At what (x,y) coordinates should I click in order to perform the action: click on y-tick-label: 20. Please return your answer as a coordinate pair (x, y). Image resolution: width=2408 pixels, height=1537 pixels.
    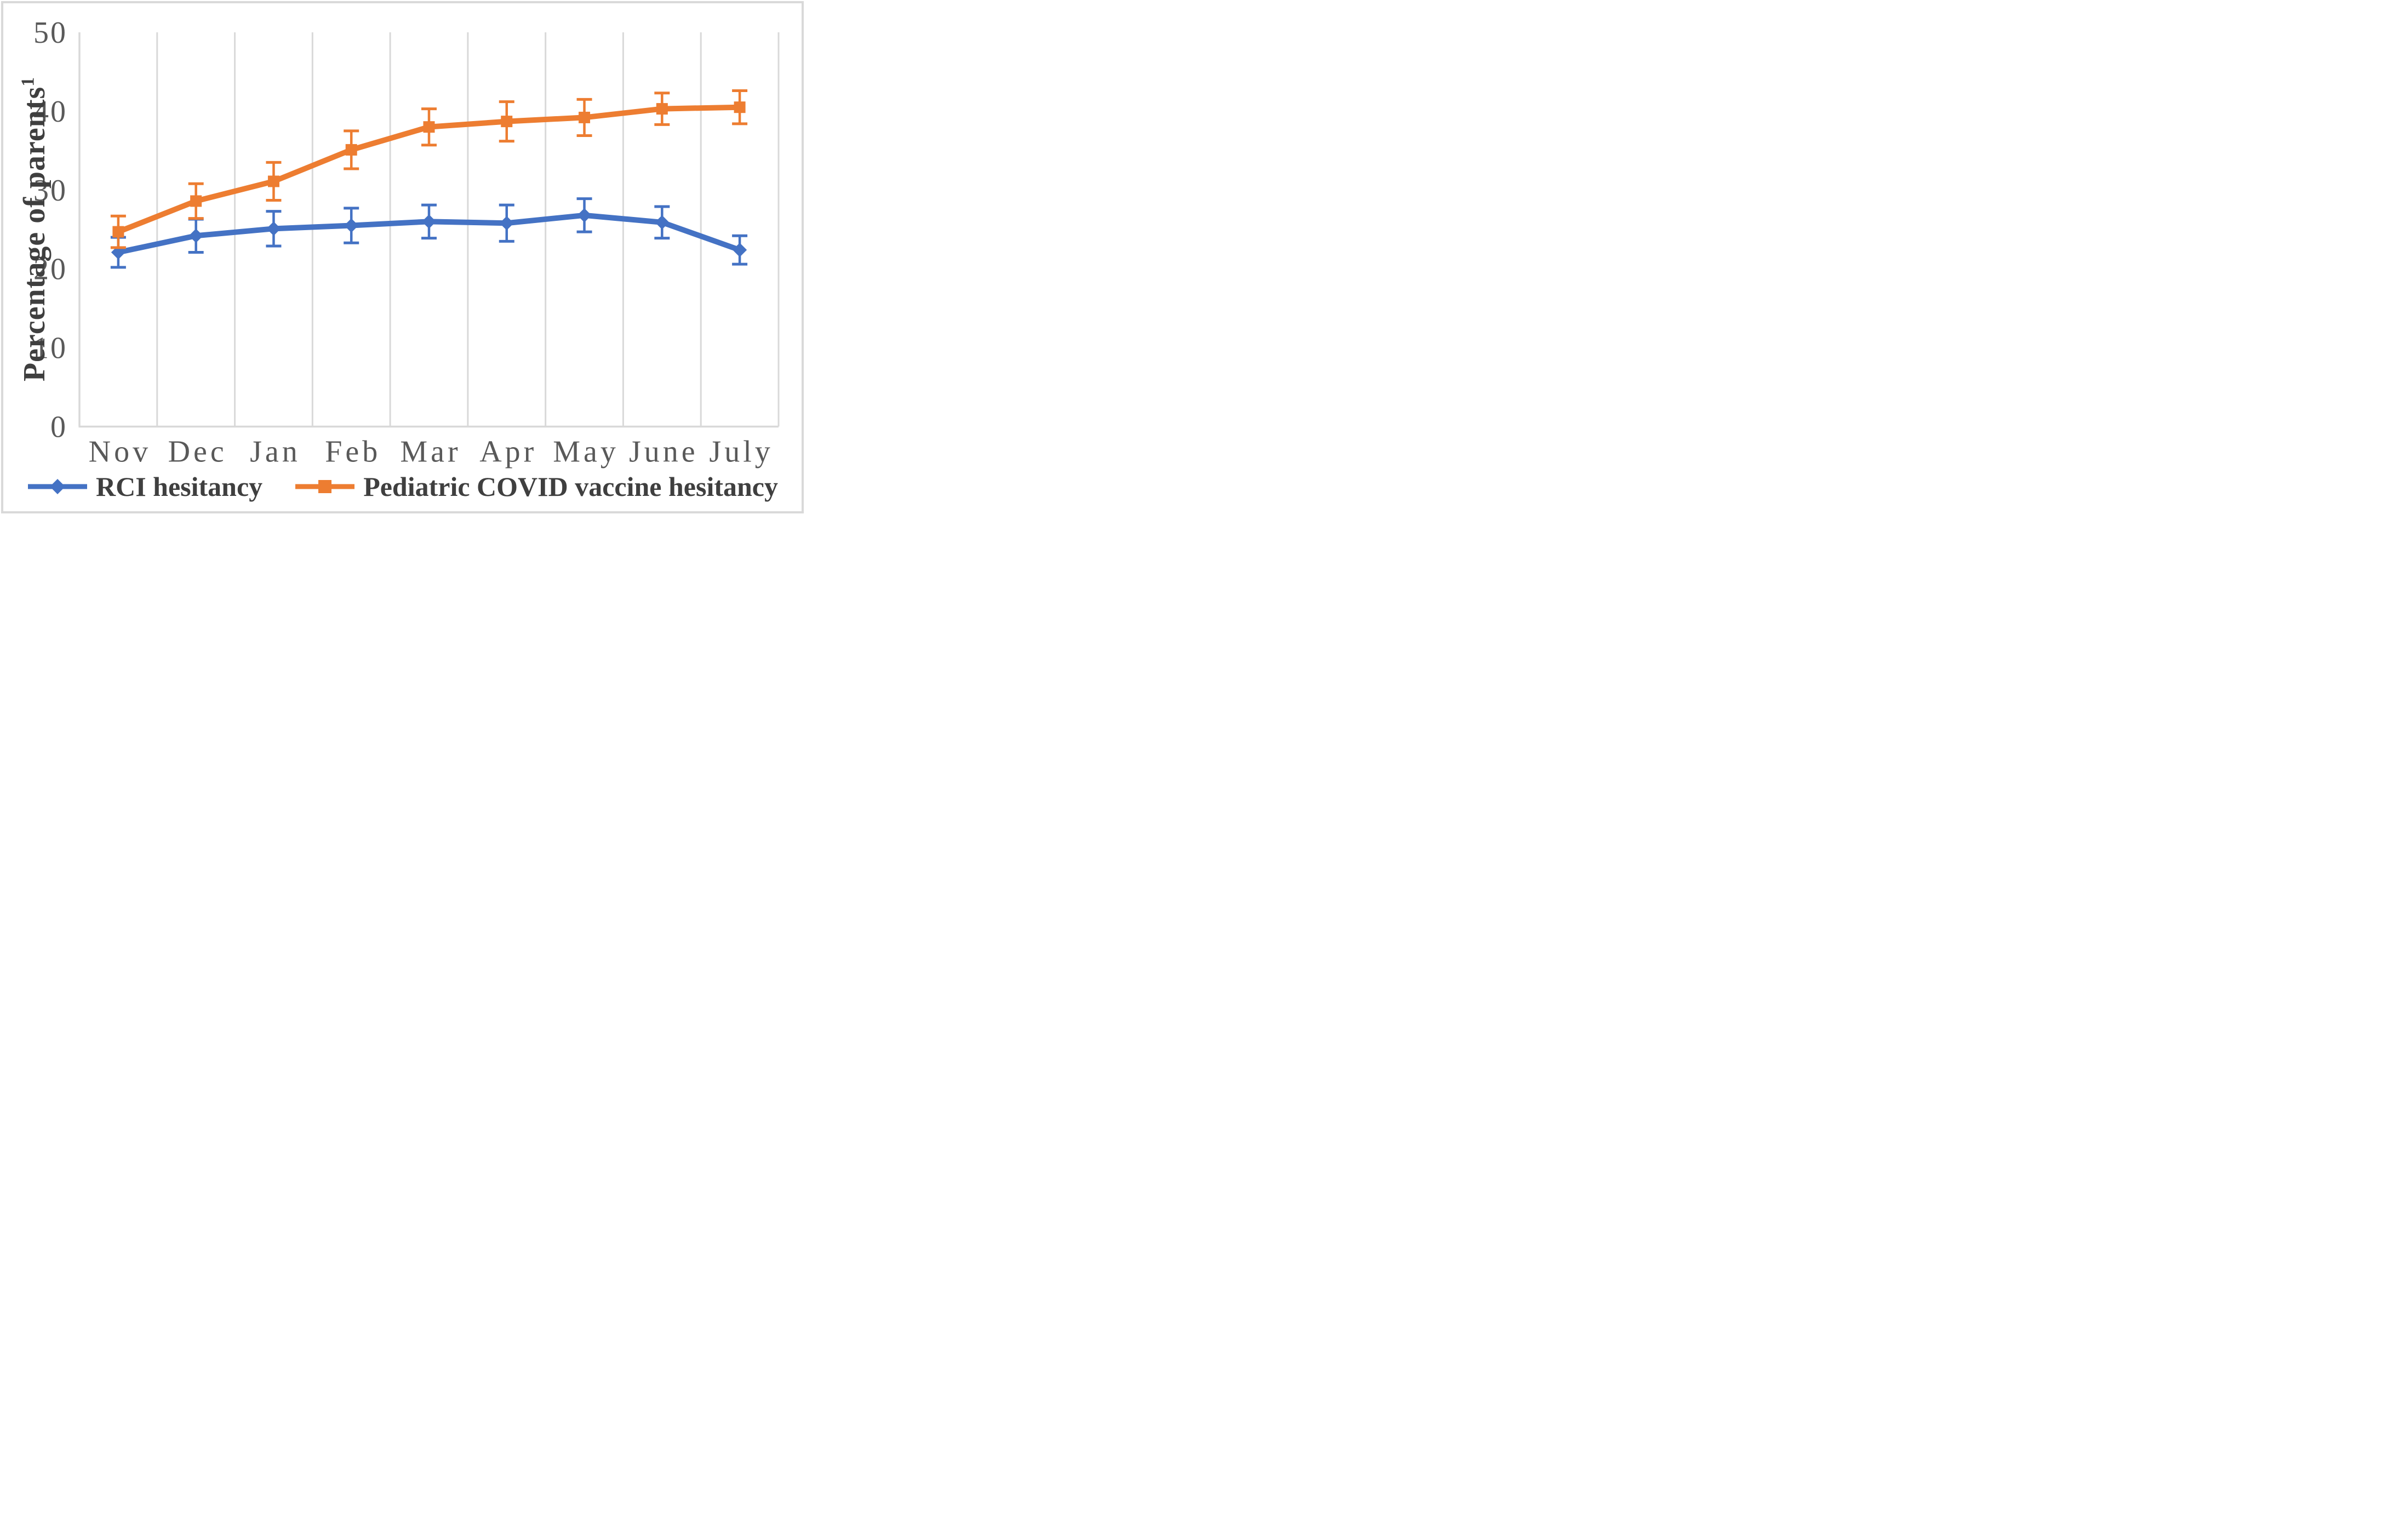
    Looking at the image, I should click on (50, 270).